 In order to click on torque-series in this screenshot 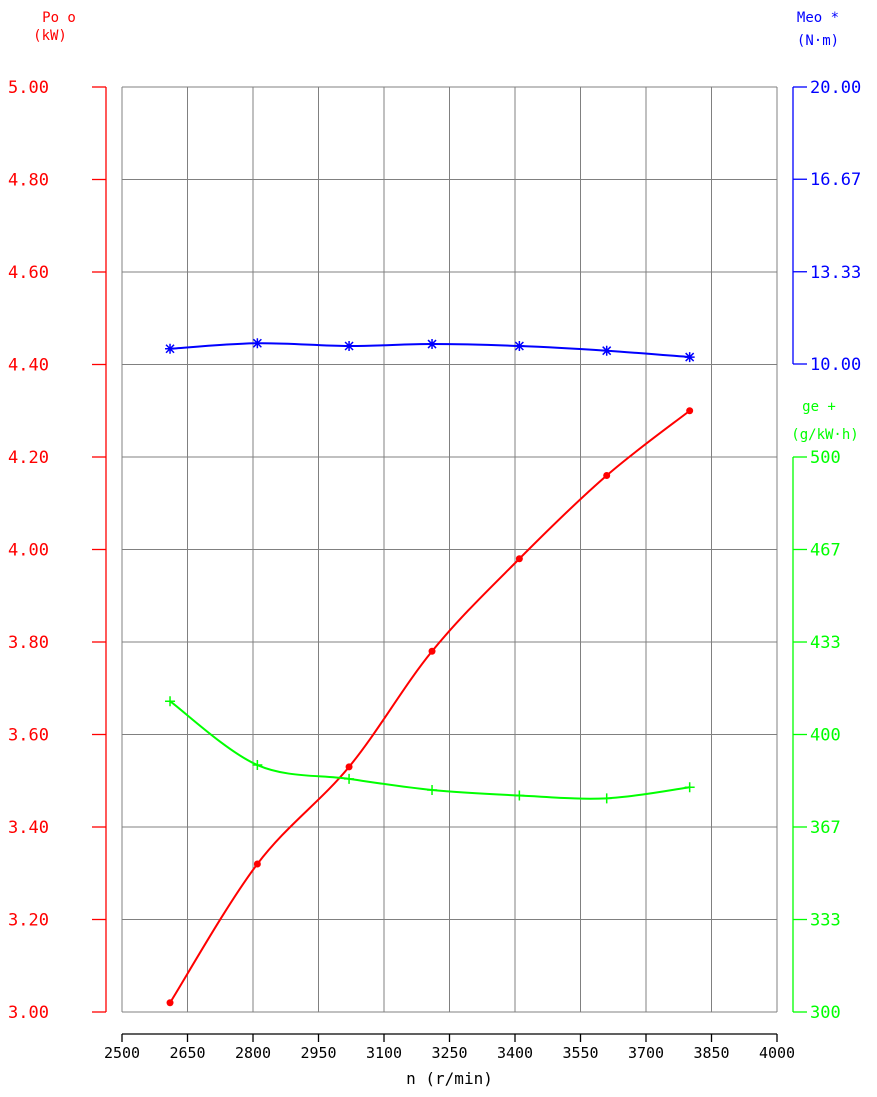, I will do `click(430, 350)`.